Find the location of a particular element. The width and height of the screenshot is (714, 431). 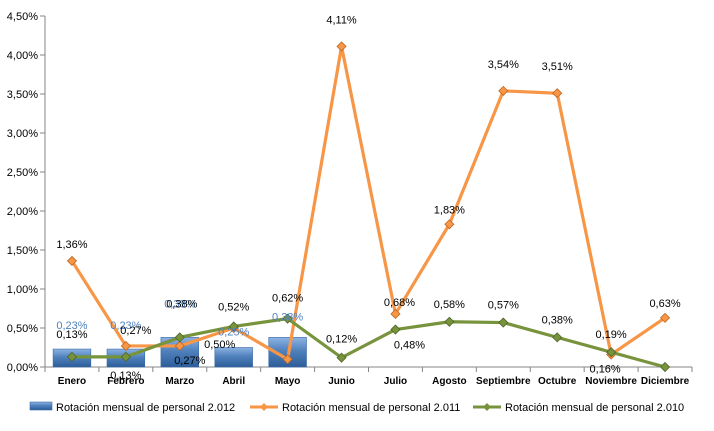

y-tick-label: 1,00% is located at coordinates (22, 290).